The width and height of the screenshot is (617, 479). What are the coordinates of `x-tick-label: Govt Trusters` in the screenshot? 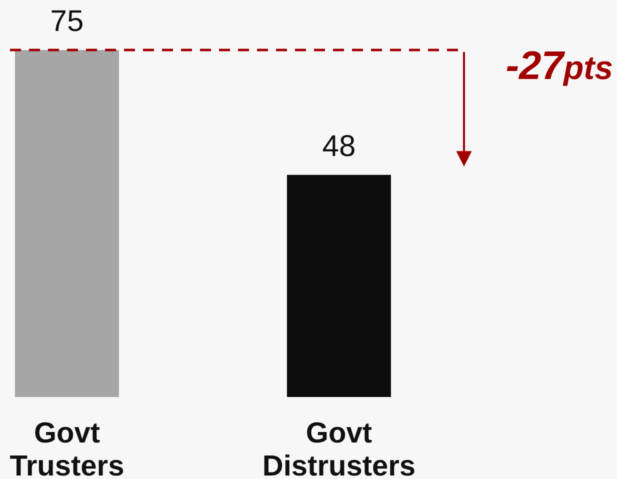 It's located at (67, 448).